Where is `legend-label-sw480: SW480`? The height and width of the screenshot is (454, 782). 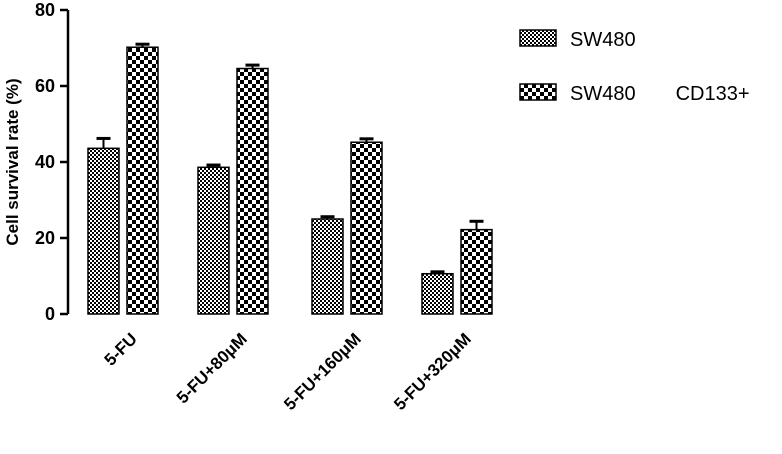
legend-label-sw480: SW480 is located at coordinates (603, 40).